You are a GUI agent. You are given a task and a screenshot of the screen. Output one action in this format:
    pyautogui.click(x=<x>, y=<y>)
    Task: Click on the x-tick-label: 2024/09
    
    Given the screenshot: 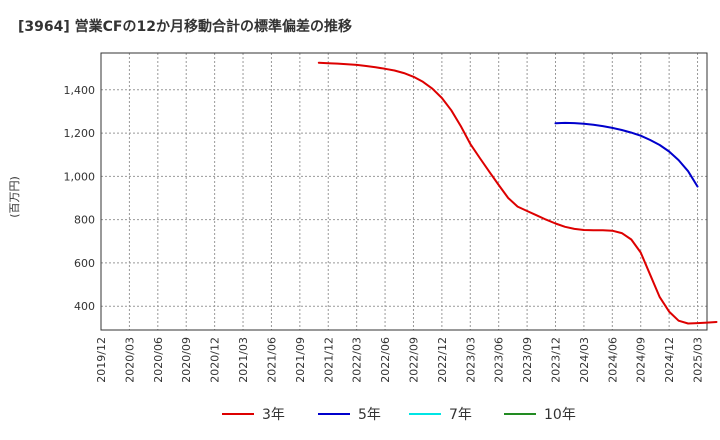 What is the action you would take?
    pyautogui.click(x=641, y=360)
    